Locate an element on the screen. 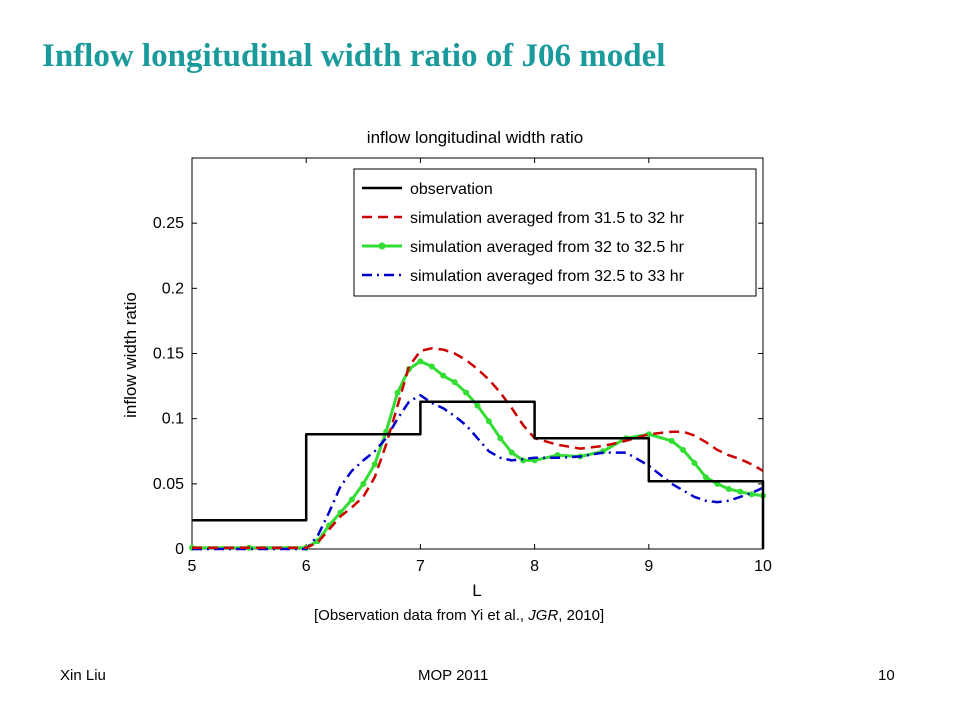 This screenshot has width=960, height=720. legend-label-1: simulation averaged from 31.5 to 32 hr is located at coordinates (547, 218).